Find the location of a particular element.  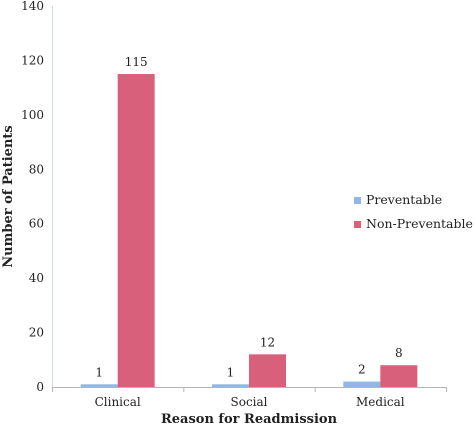

legend: Preventable Non-Preventable is located at coordinates (413, 211).